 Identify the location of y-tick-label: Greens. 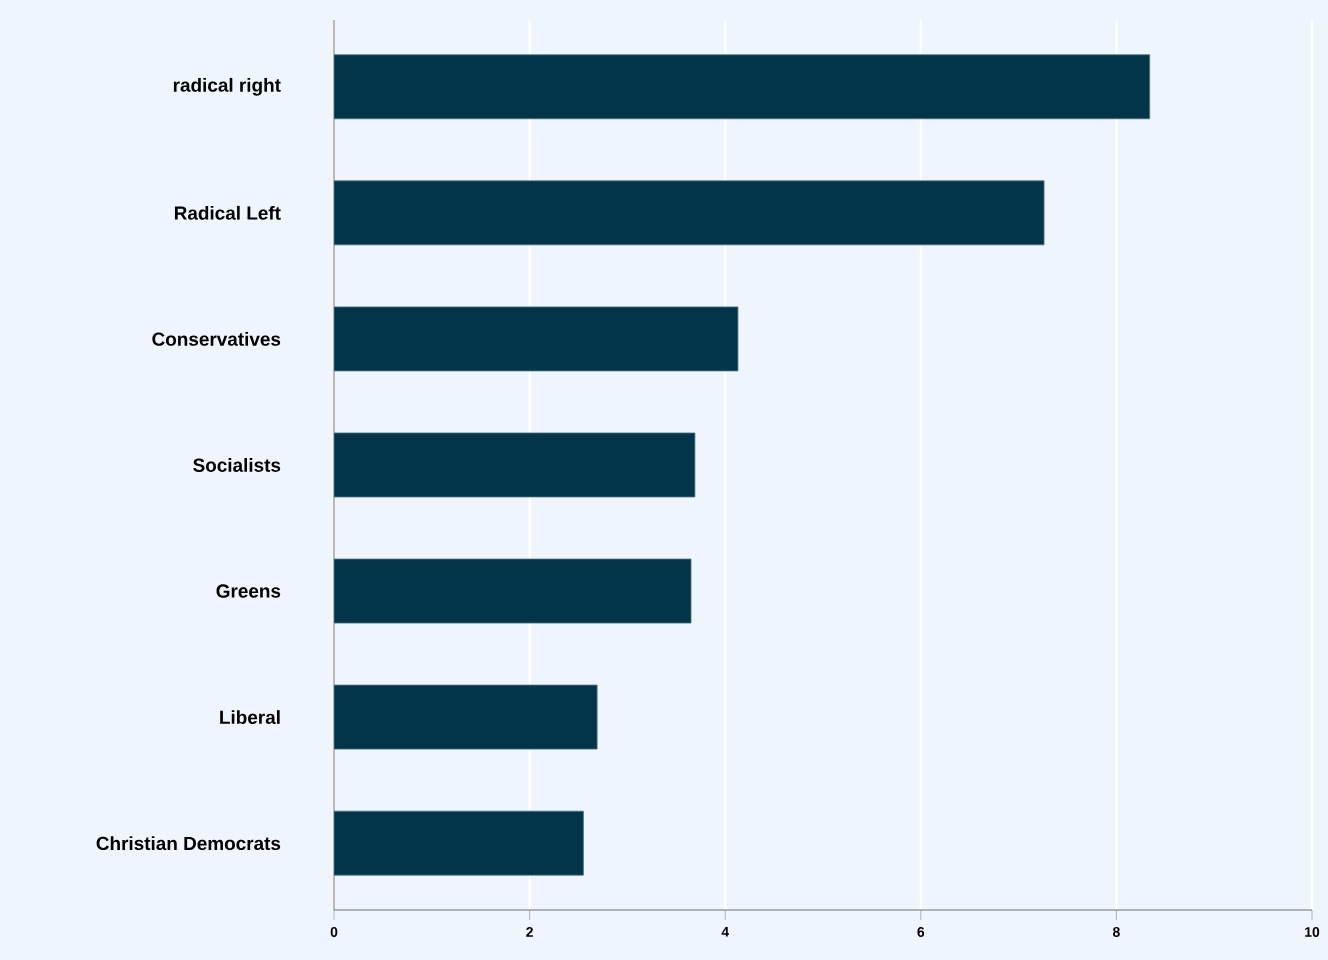
(248, 591).